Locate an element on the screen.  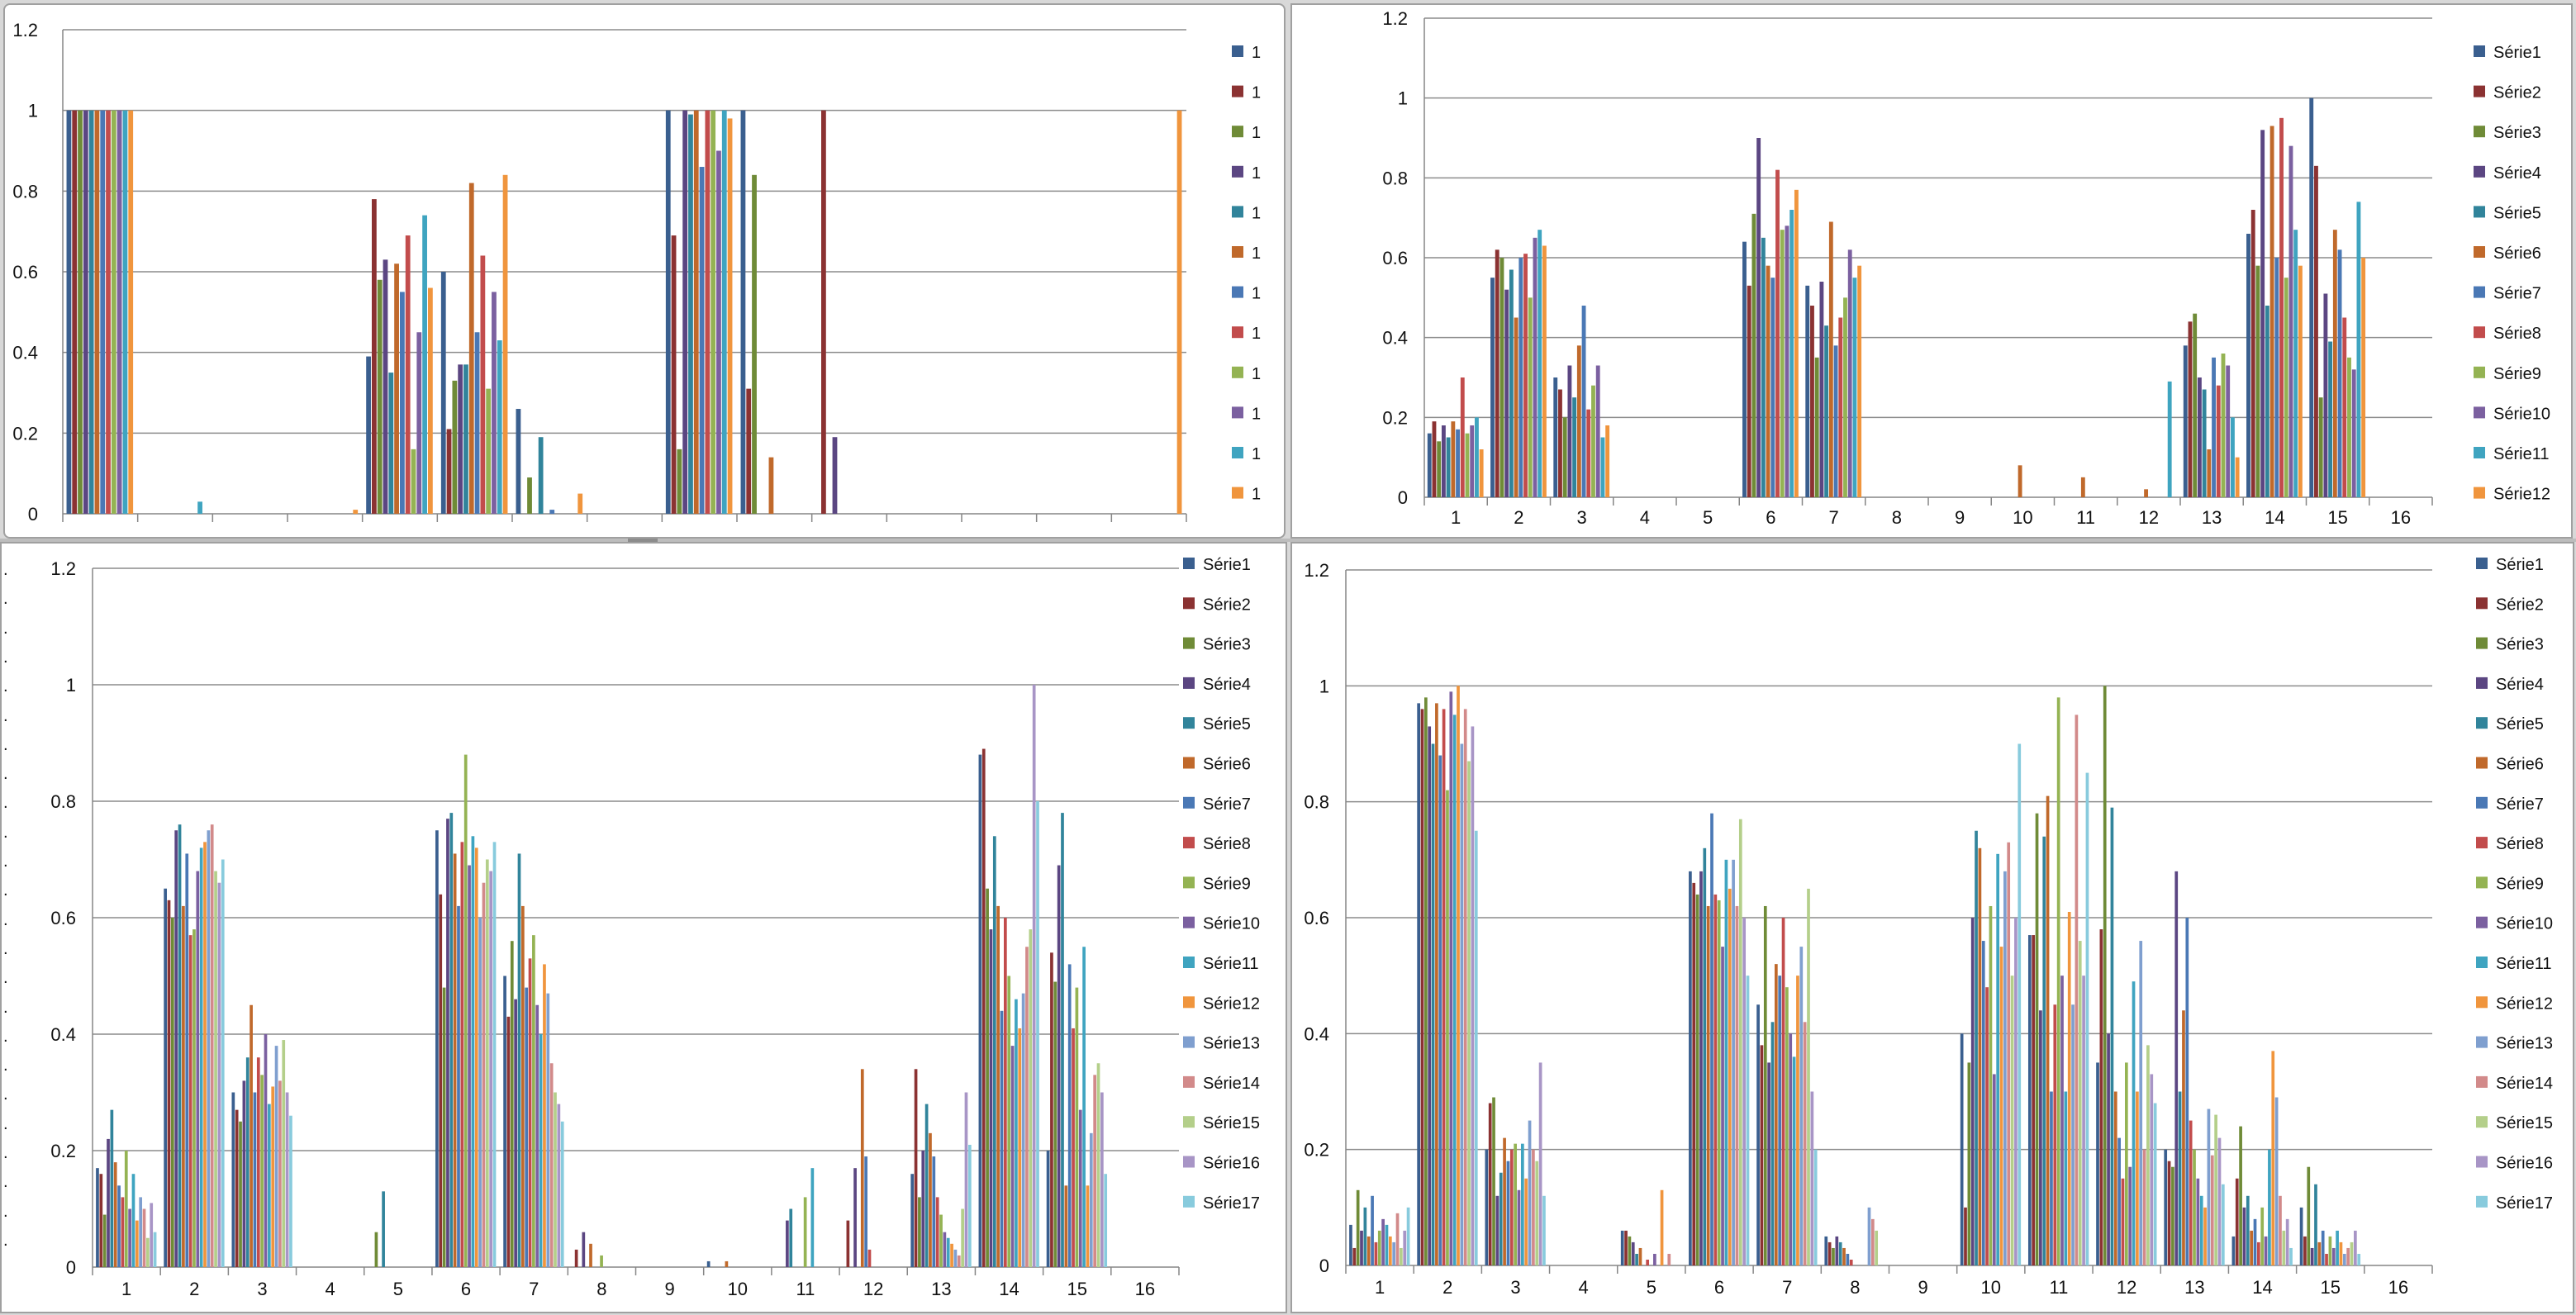
x-tick-label: 15 is located at coordinates (2337, 517).